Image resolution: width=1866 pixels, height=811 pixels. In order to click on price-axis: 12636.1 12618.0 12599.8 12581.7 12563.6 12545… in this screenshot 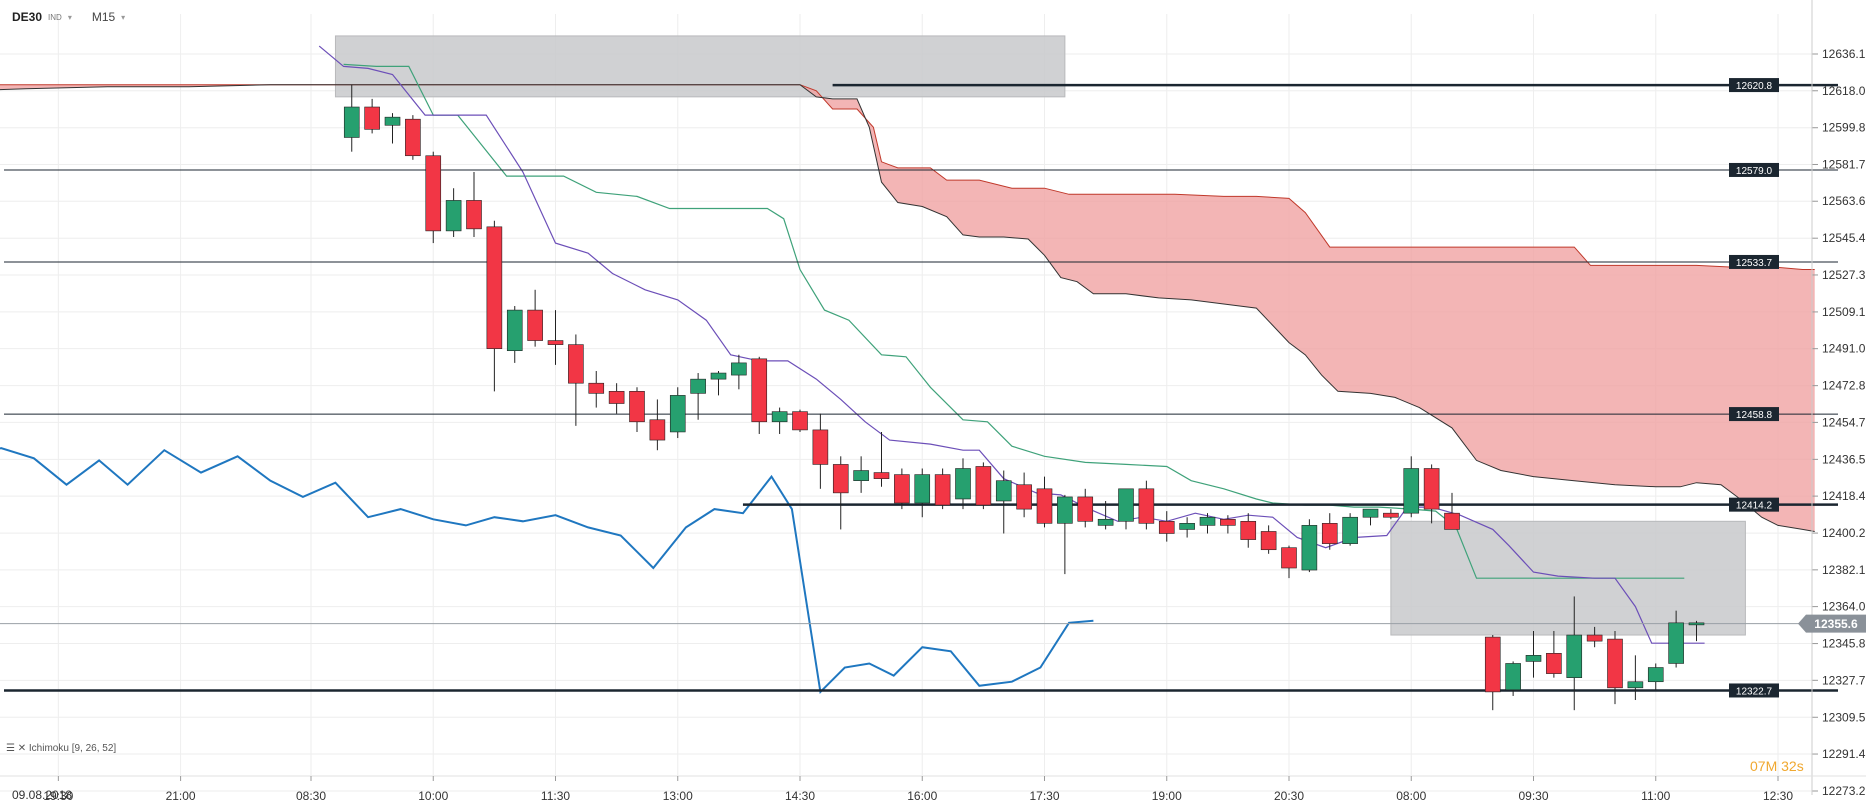, I will do `click(1838, 399)`.